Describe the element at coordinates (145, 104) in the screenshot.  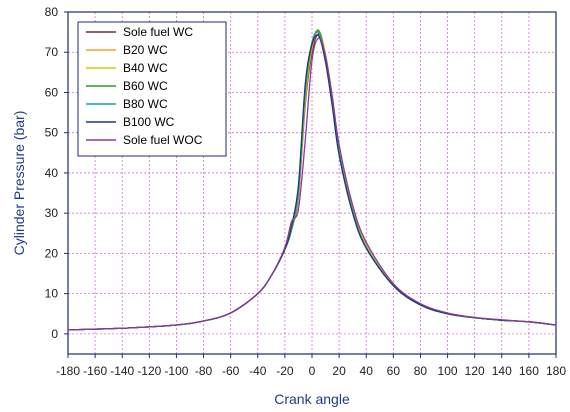
I see `legend-entry: B80 WC` at that location.